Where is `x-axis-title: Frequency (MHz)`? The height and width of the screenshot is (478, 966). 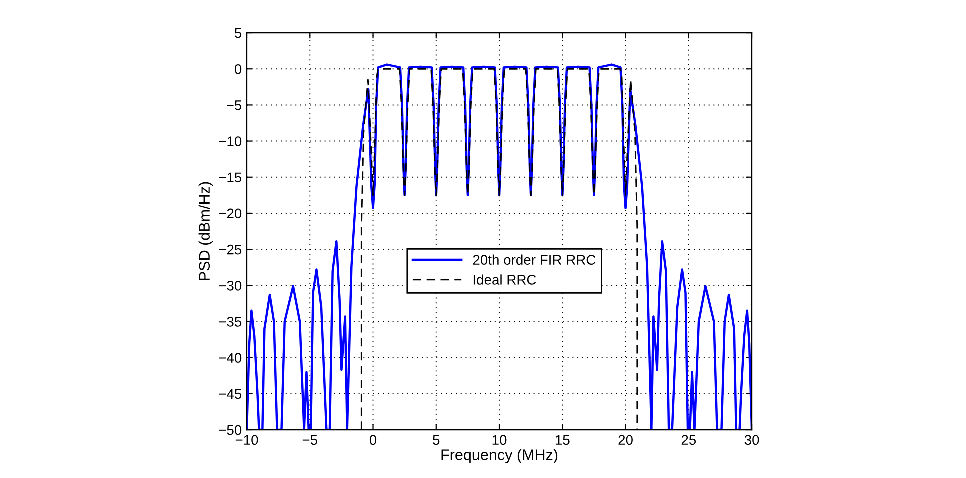 x-axis-title: Frequency (MHz) is located at coordinates (500, 456).